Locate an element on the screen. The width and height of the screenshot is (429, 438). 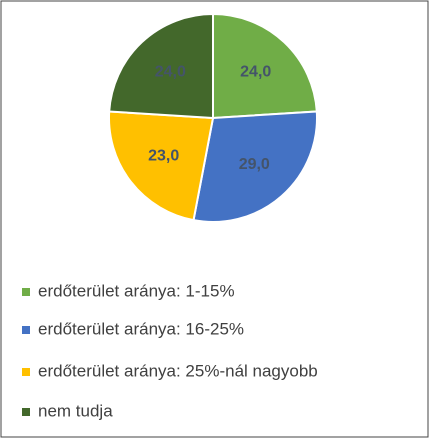
legend-label: erdőterület aránya: 1-15% is located at coordinates (136, 290).